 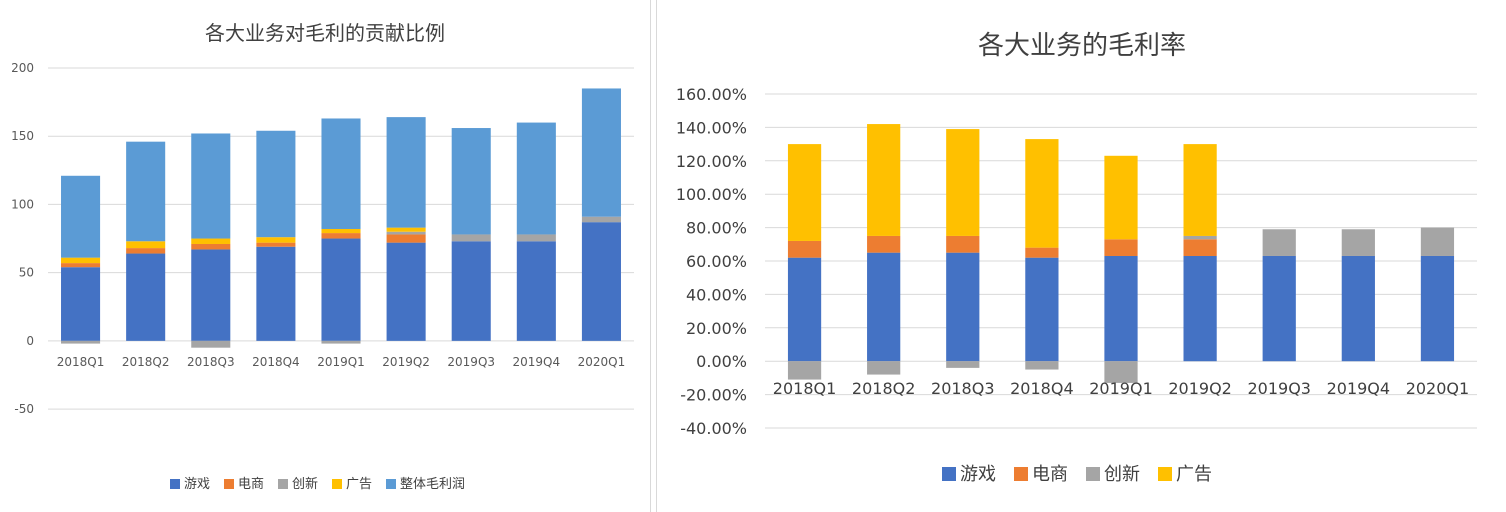 What do you see at coordinates (471, 362) in the screenshot?
I see `left-x-tick-label: 2019Q3` at bounding box center [471, 362].